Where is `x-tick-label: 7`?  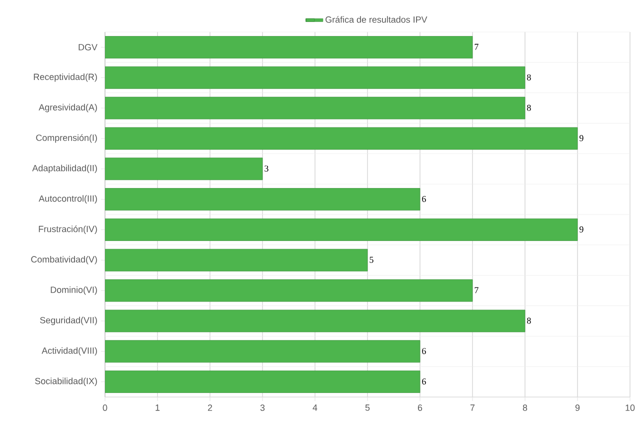
x-tick-label: 7 is located at coordinates (472, 407).